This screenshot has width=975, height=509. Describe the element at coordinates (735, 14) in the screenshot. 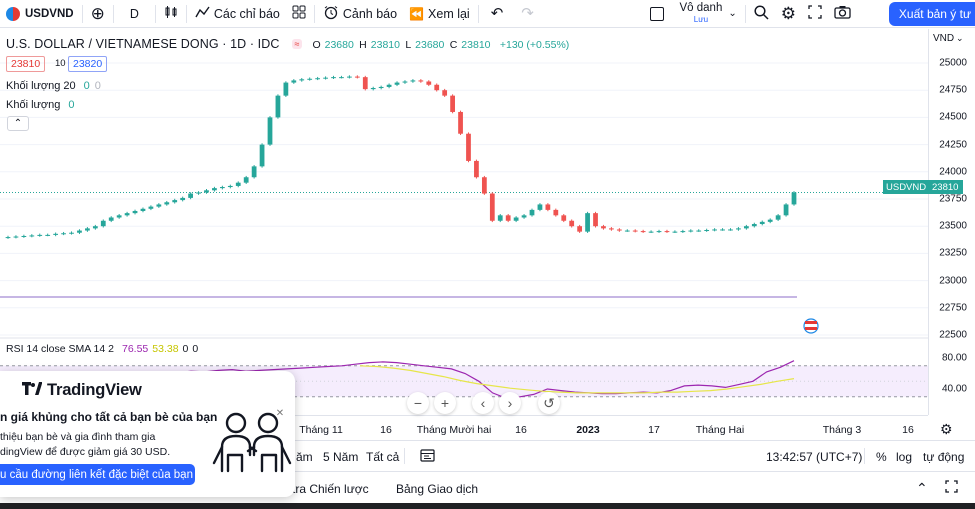

I see `user-menu-dropdown: ⌄` at that location.